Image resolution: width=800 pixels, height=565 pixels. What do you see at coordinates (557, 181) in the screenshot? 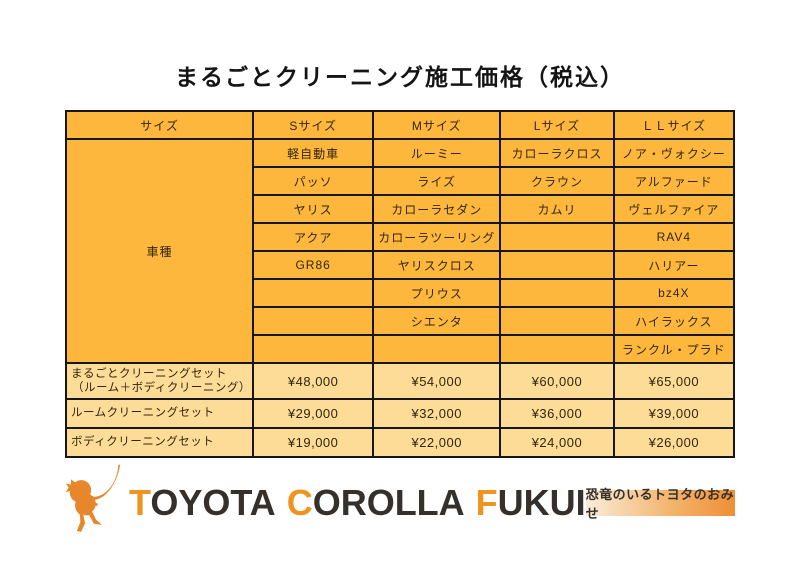
I see `car-cell: クラウン` at bounding box center [557, 181].